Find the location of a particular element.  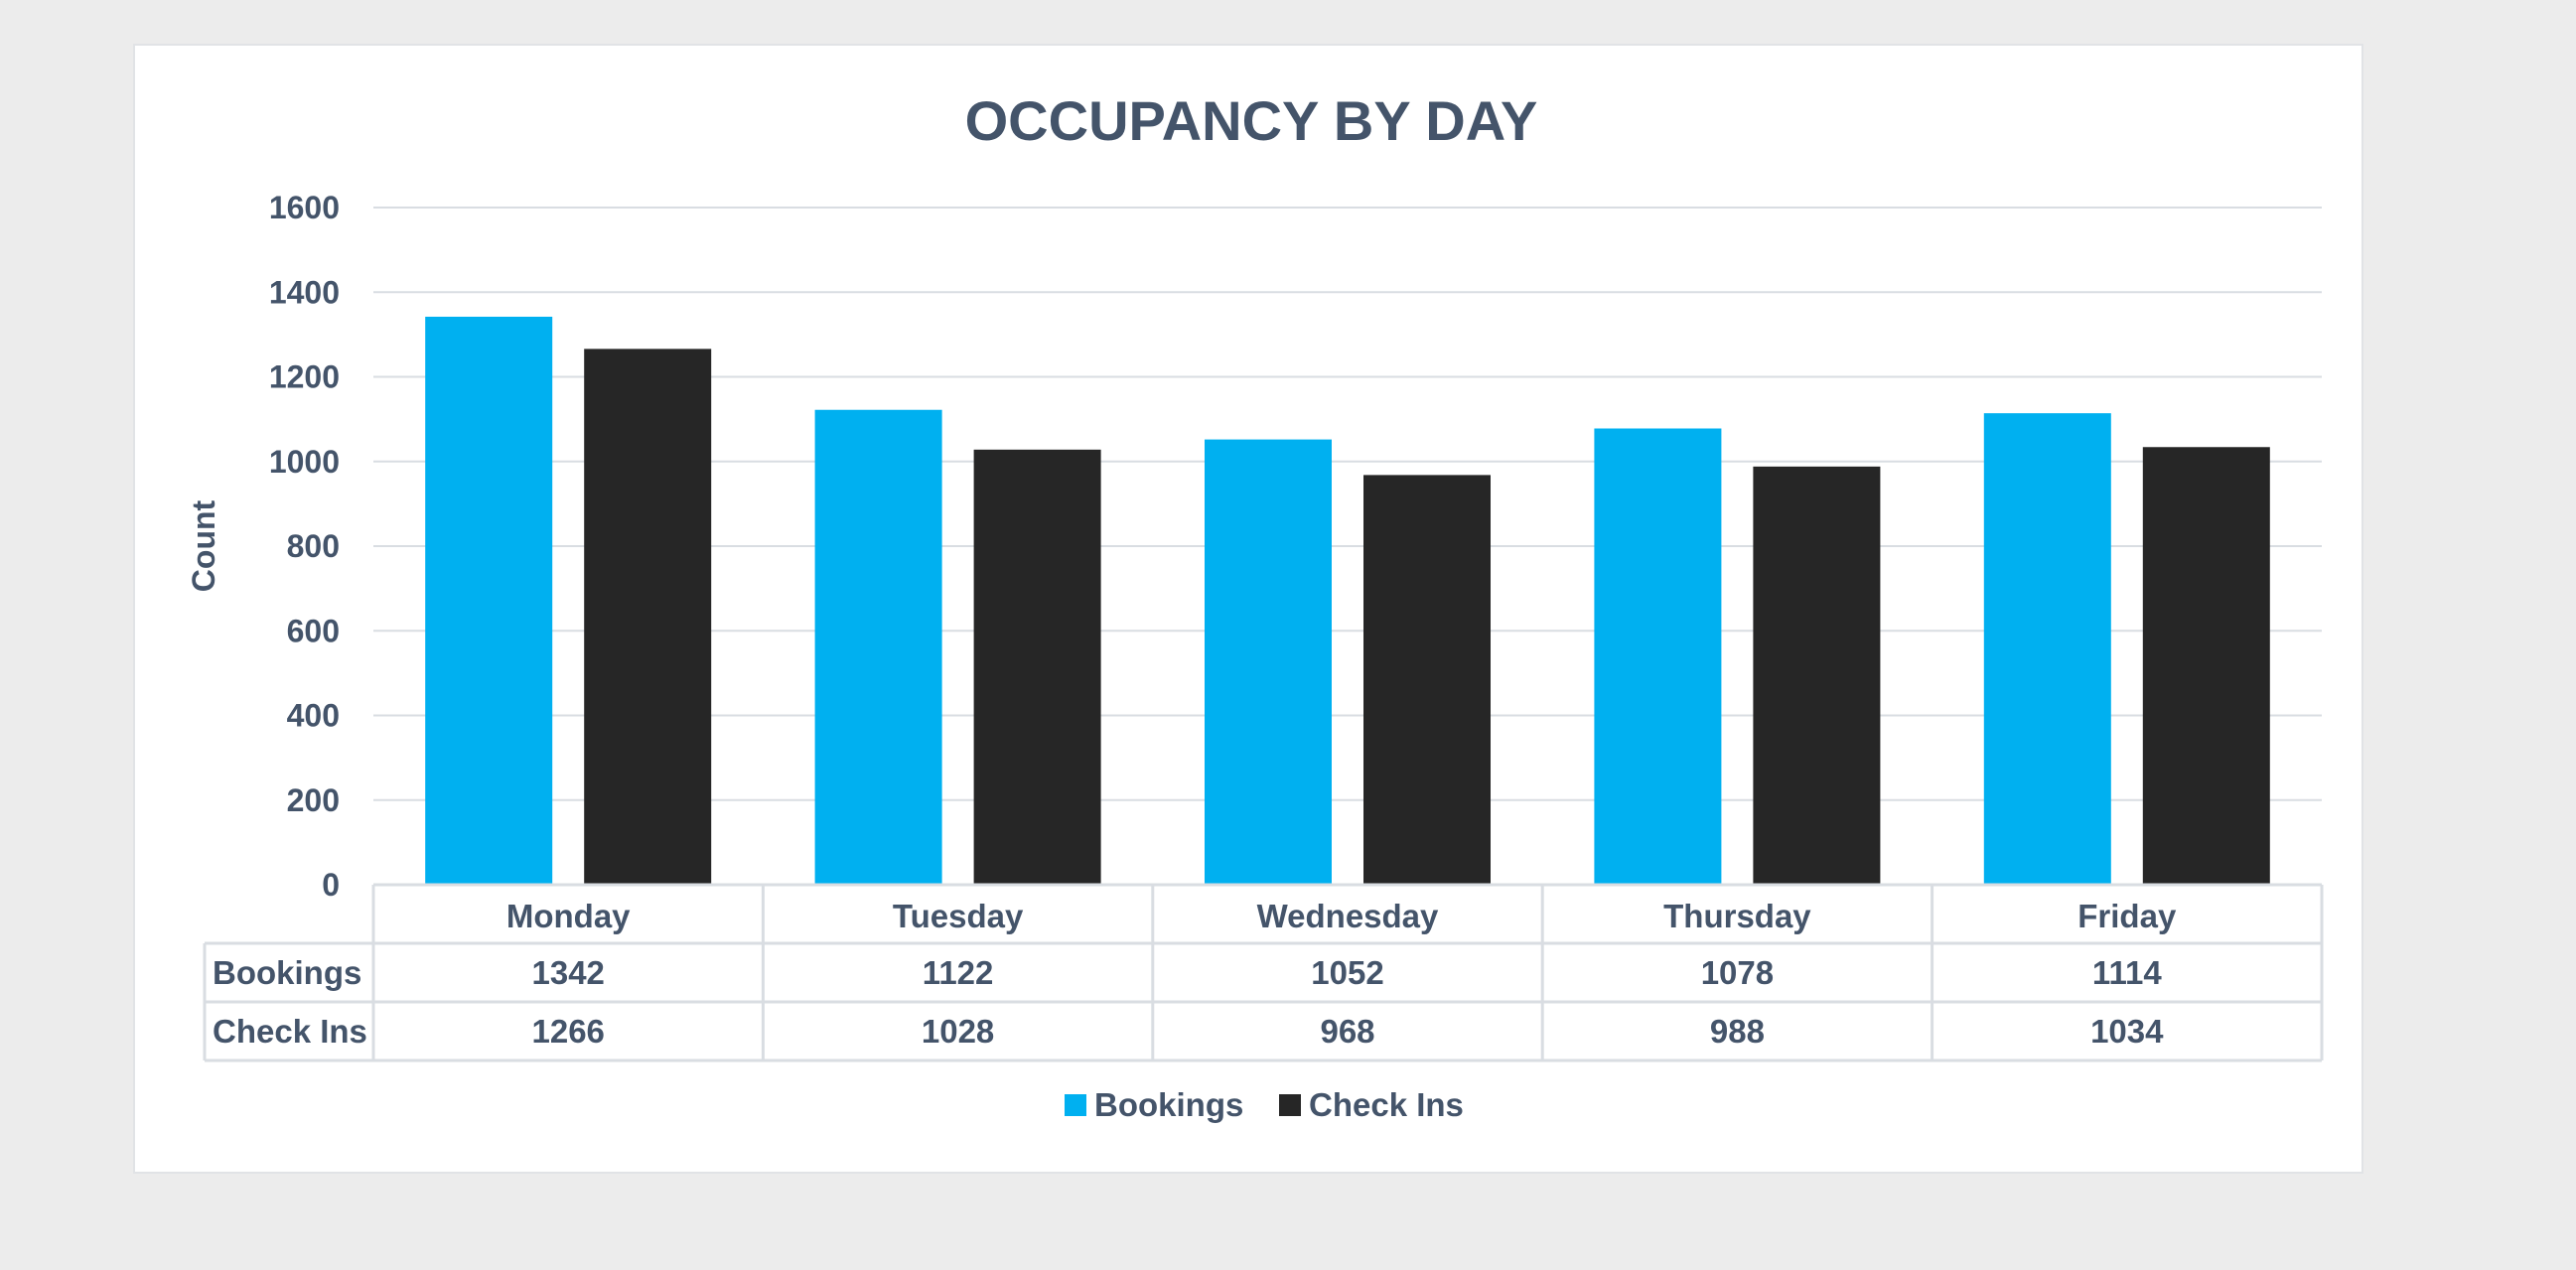

y-tick-label: 600 is located at coordinates (313, 630).